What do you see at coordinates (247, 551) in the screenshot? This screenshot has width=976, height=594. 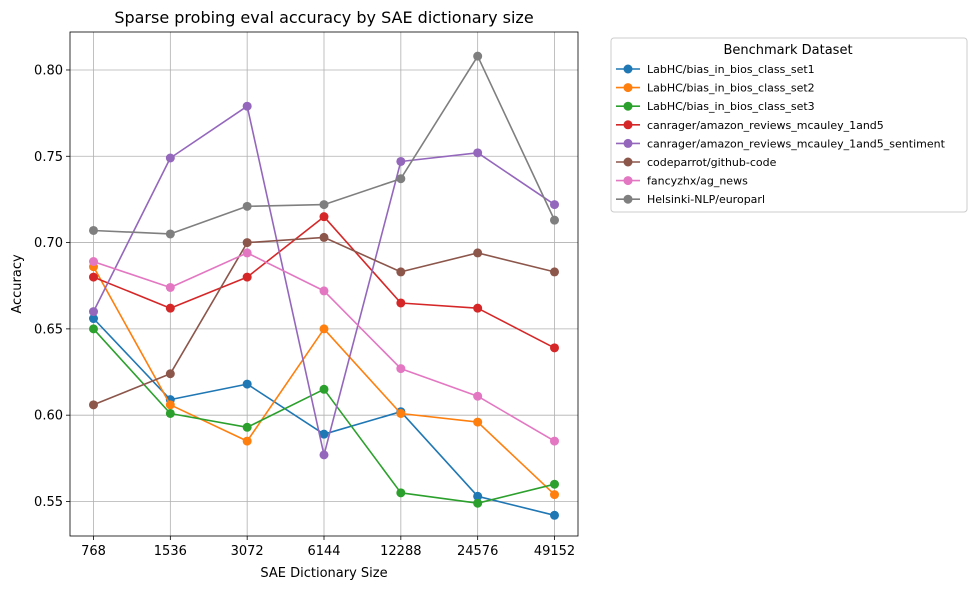 I see `x-tick-label: 3072` at bounding box center [247, 551].